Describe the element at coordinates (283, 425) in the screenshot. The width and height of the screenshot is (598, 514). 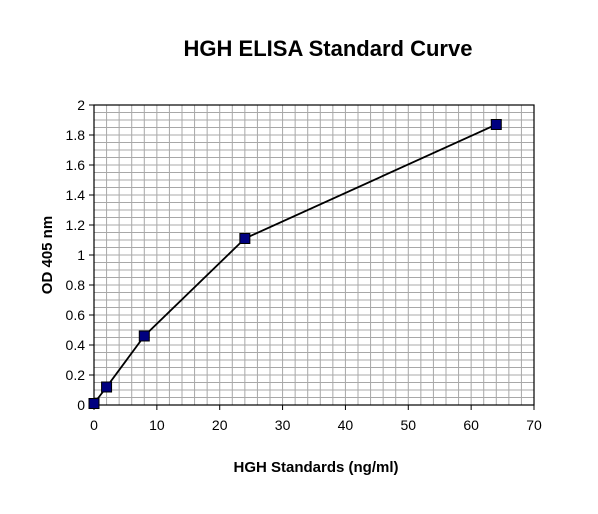
I see `x-tick-label: 30` at that location.